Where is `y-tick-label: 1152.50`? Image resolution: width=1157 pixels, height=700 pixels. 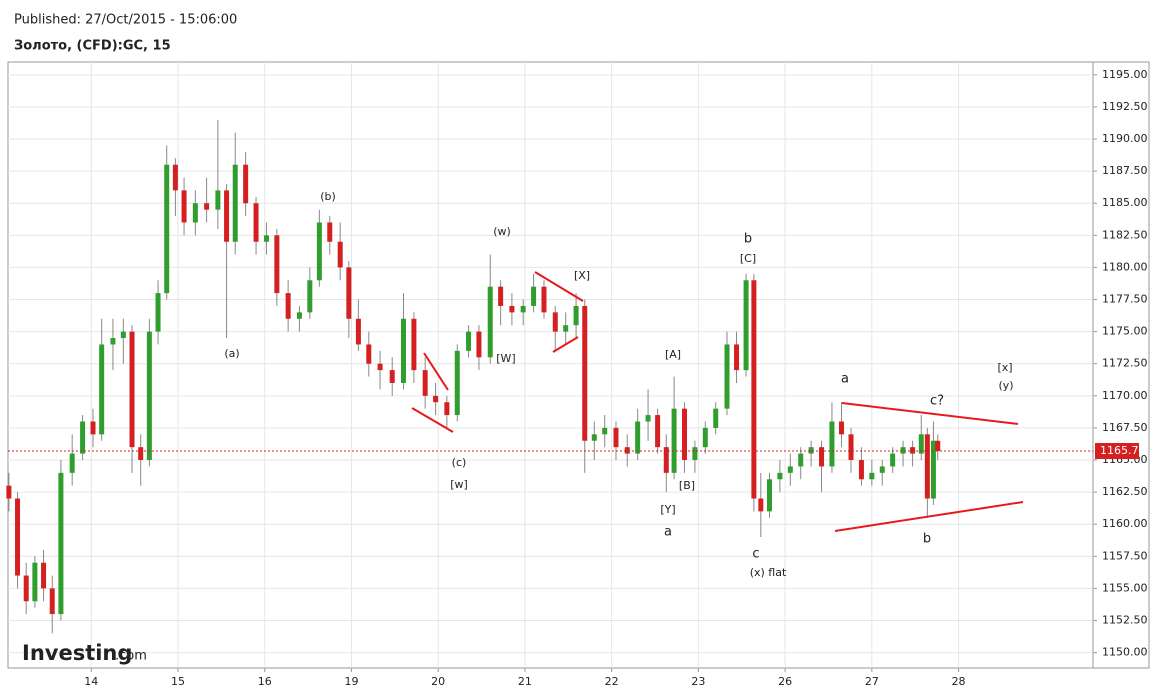 y-tick-label: 1152.50 is located at coordinates (1125, 619).